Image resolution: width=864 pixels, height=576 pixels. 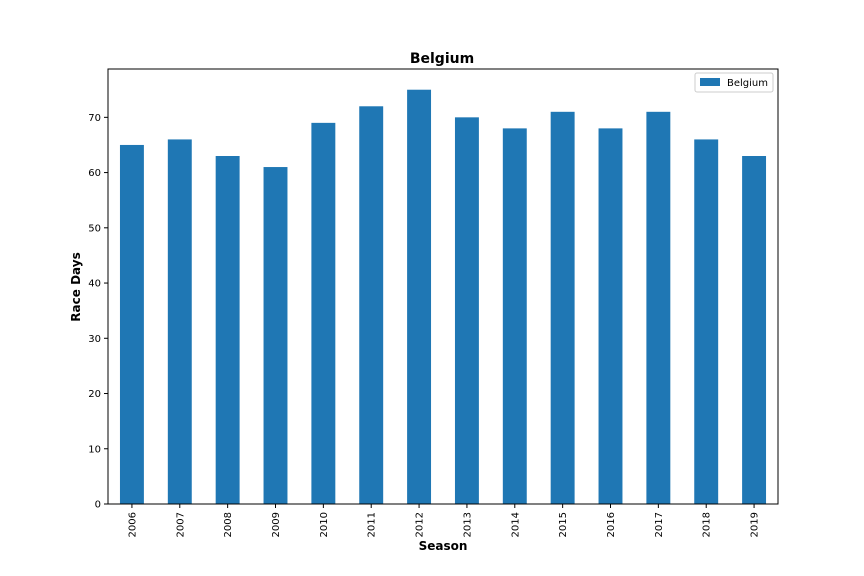 I want to click on x-tick-label-2017: 2017, so click(x=659, y=524).